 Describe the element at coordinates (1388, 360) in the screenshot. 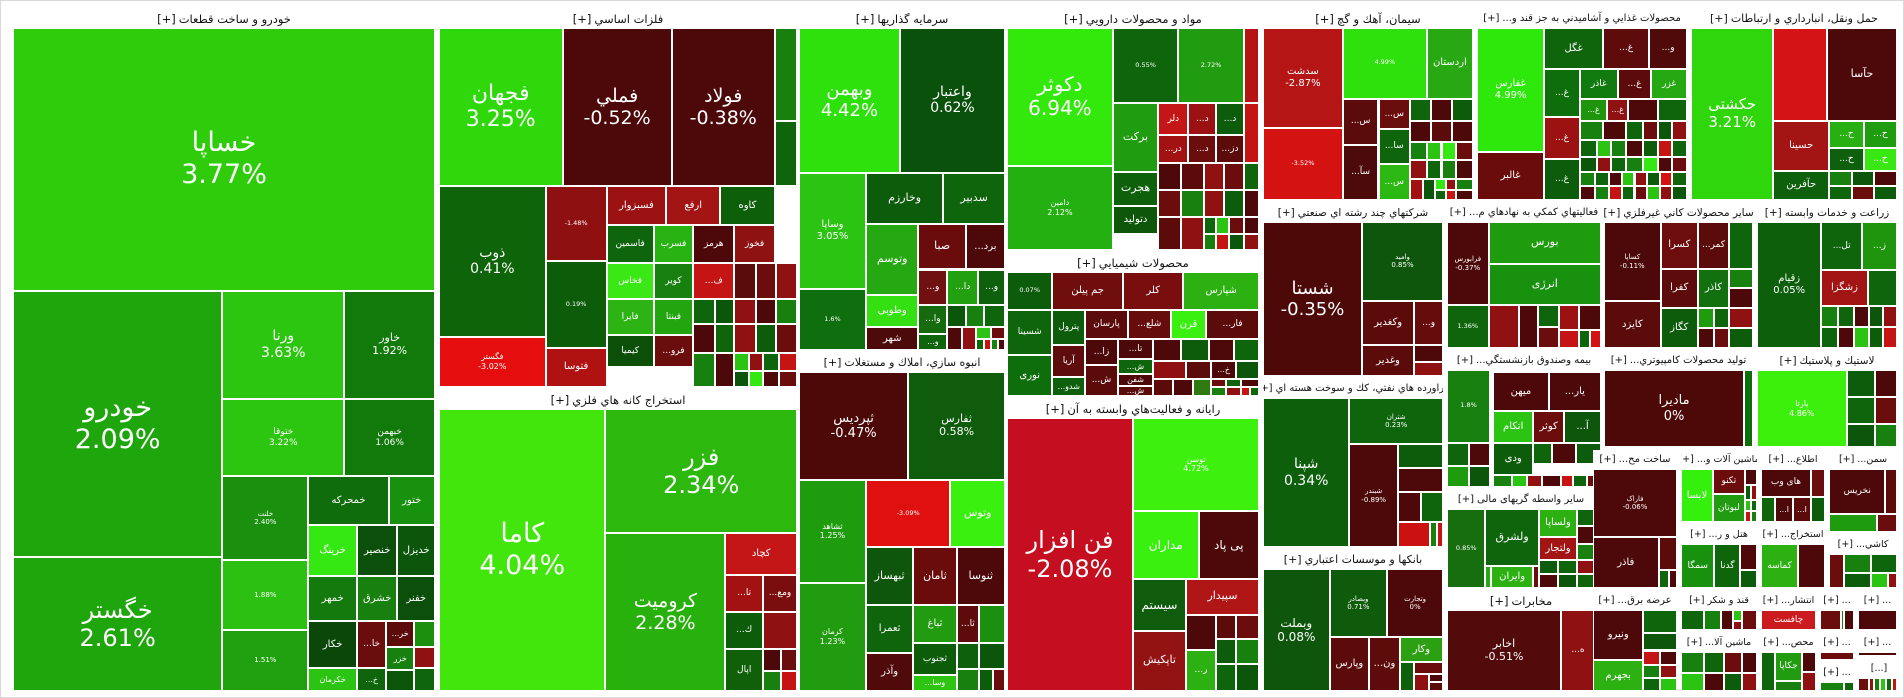

I see `stock-cell: وغدیر` at that location.